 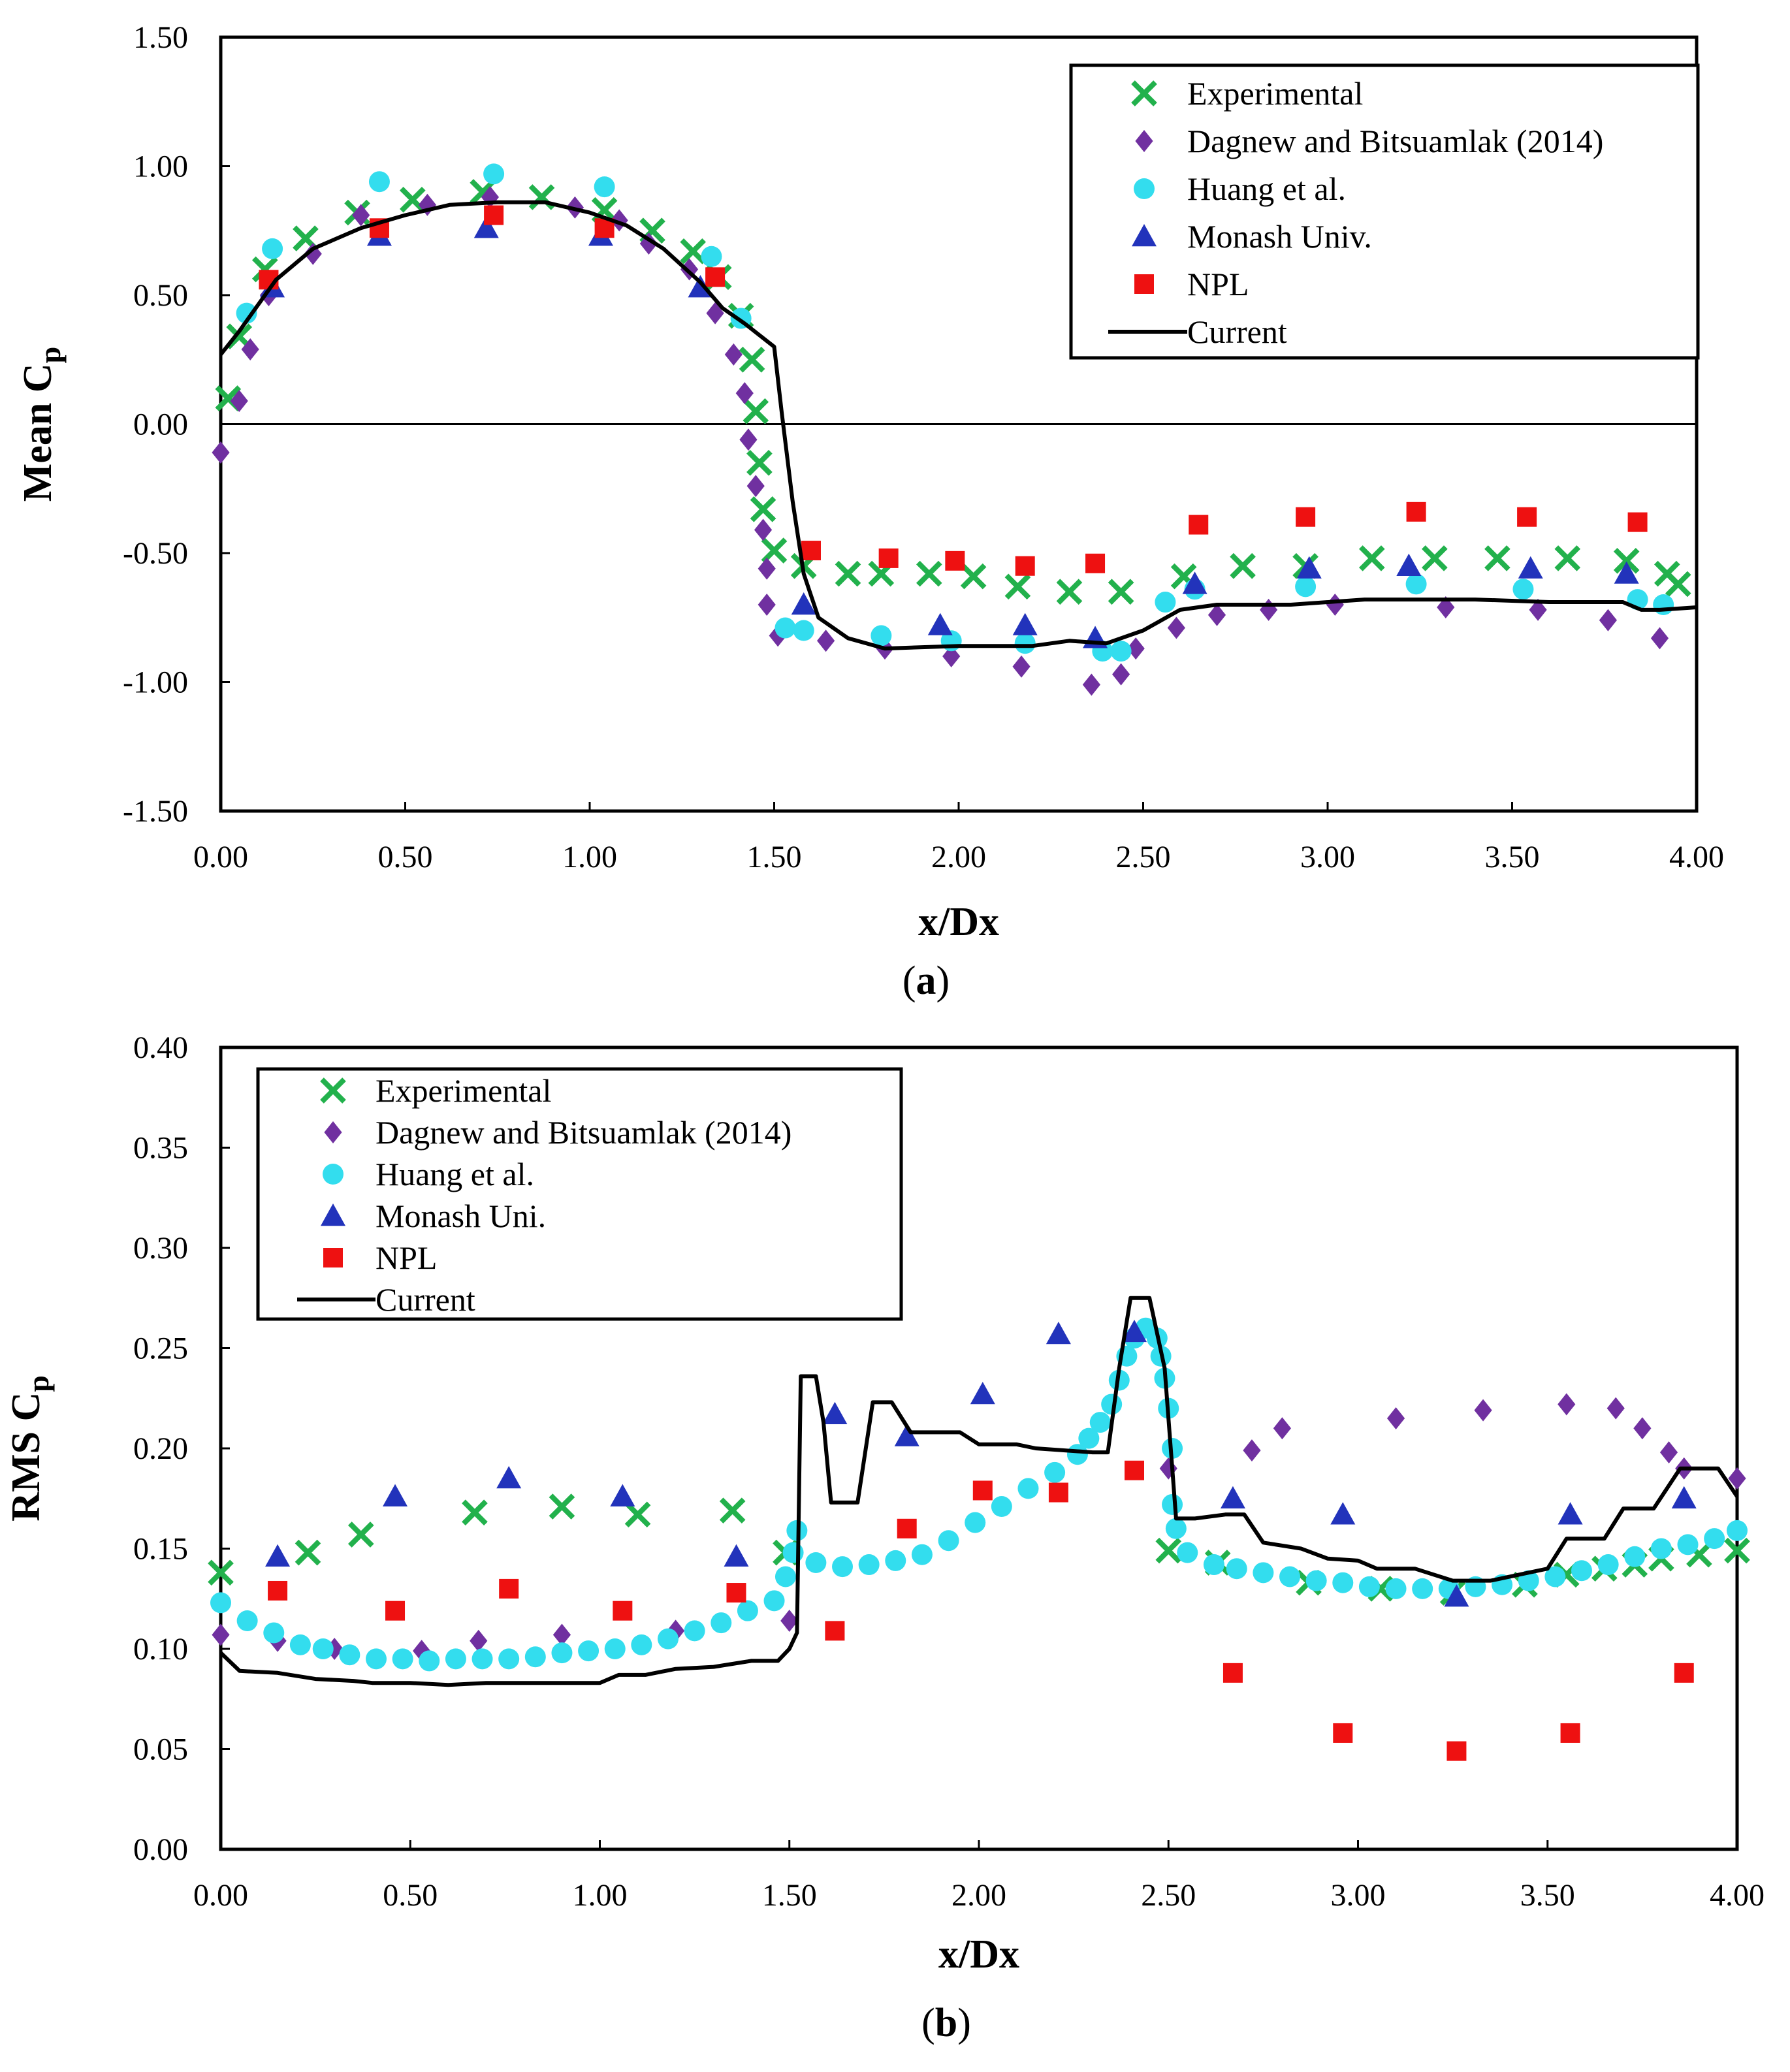 I want to click on legend-label: Experimental, so click(x=463, y=1090).